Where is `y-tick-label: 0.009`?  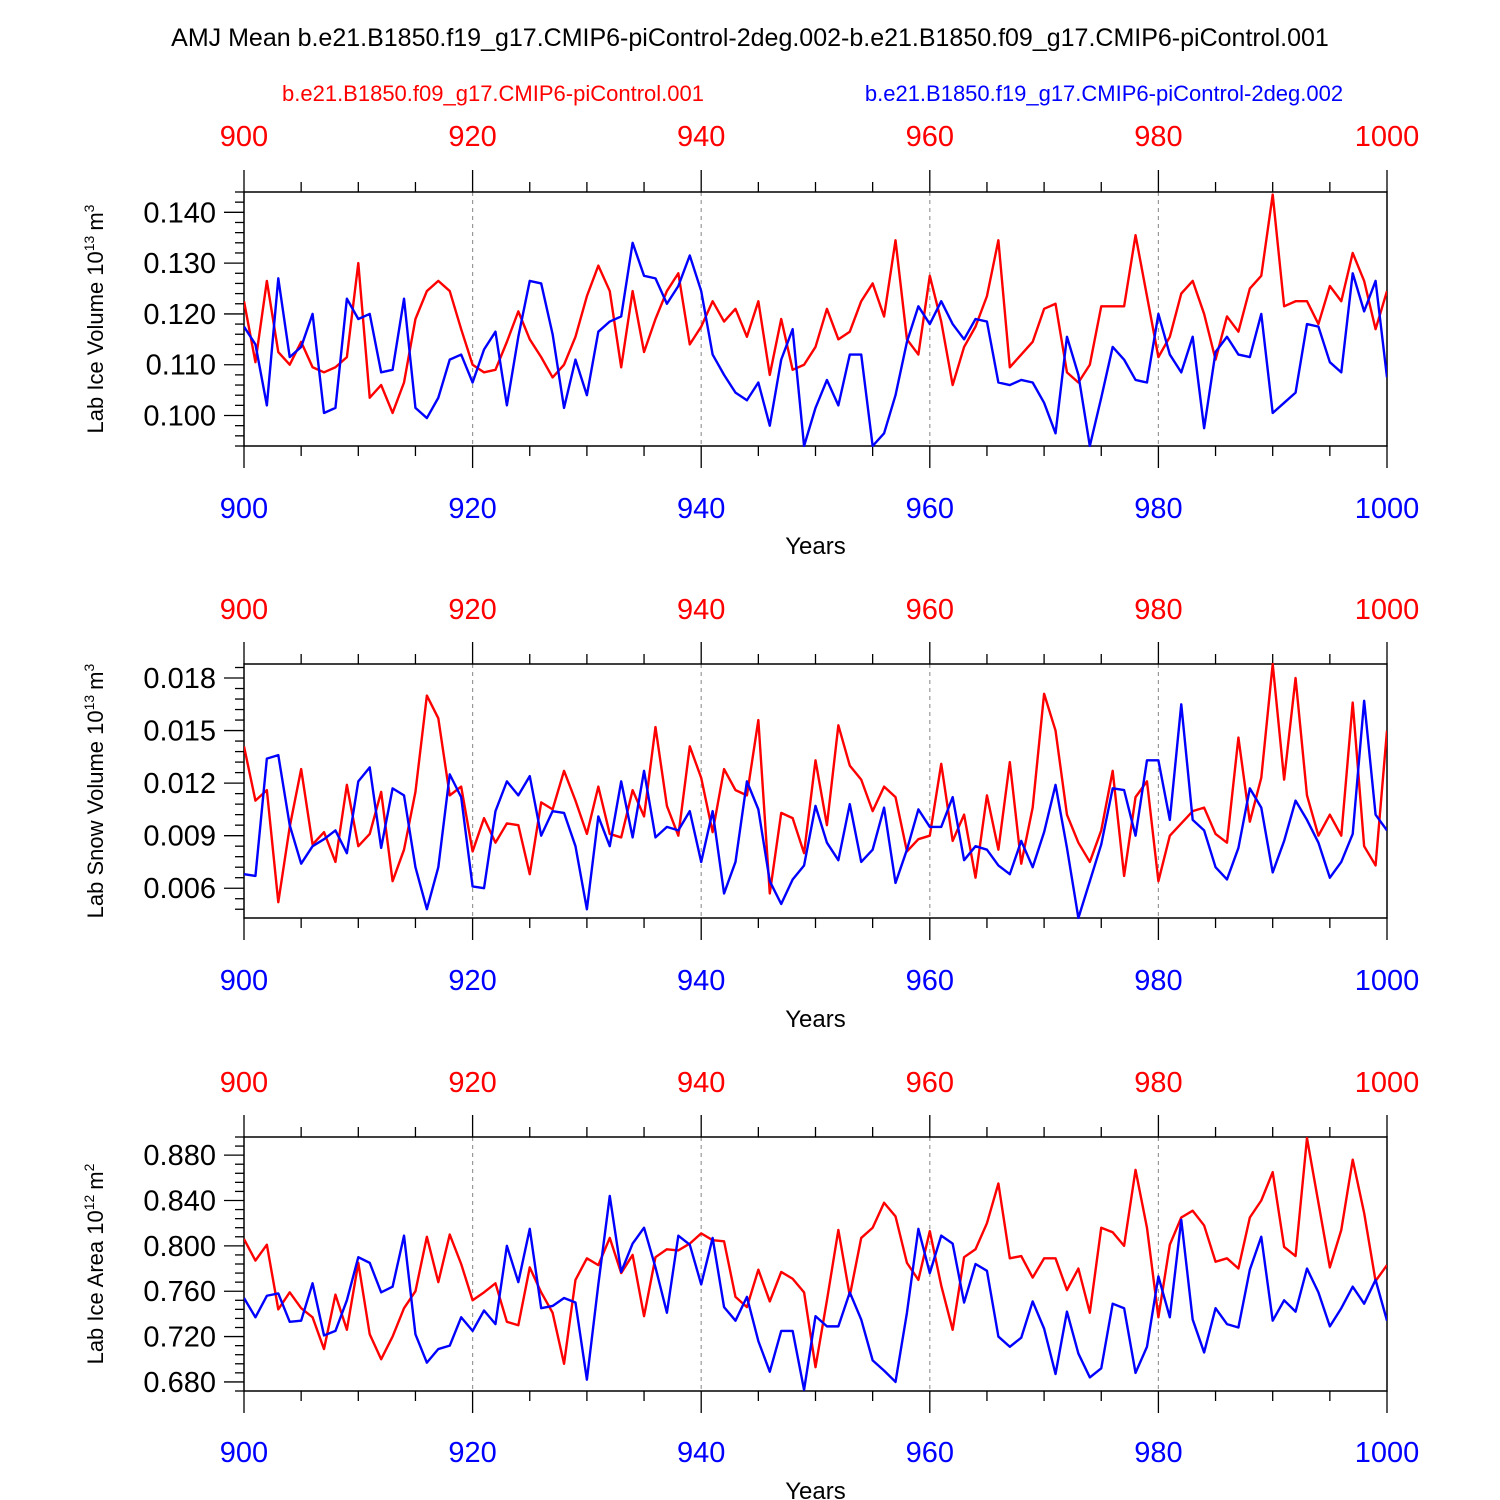 y-tick-label: 0.009 is located at coordinates (179, 837).